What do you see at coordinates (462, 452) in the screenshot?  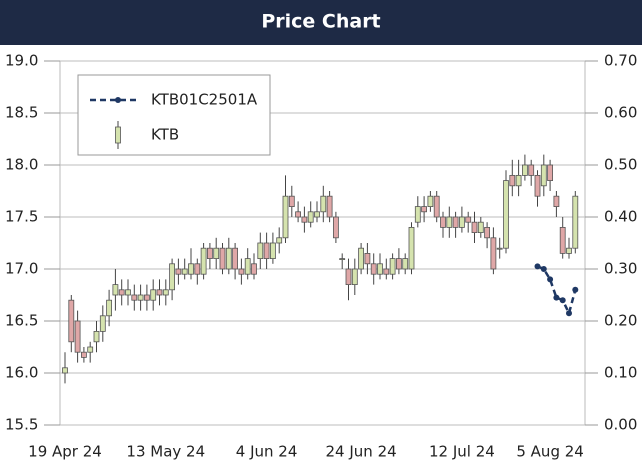 I see `x-tick-label: 12 Jul 24` at bounding box center [462, 452].